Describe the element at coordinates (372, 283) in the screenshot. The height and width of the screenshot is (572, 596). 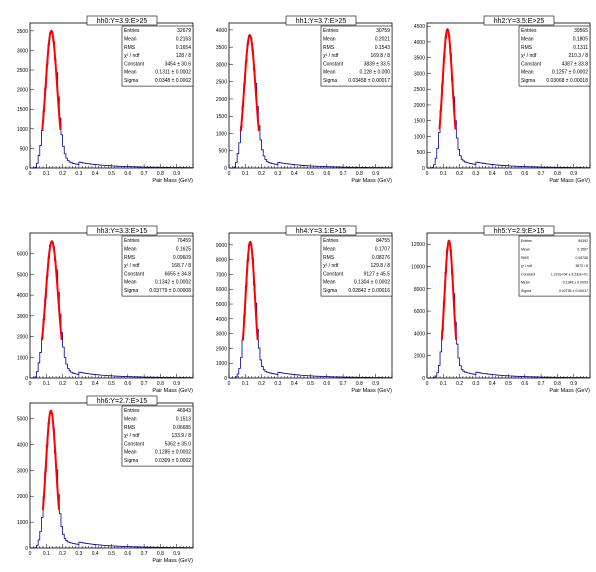
I see `stats-value: 0.1304 ± 0.0002` at that location.